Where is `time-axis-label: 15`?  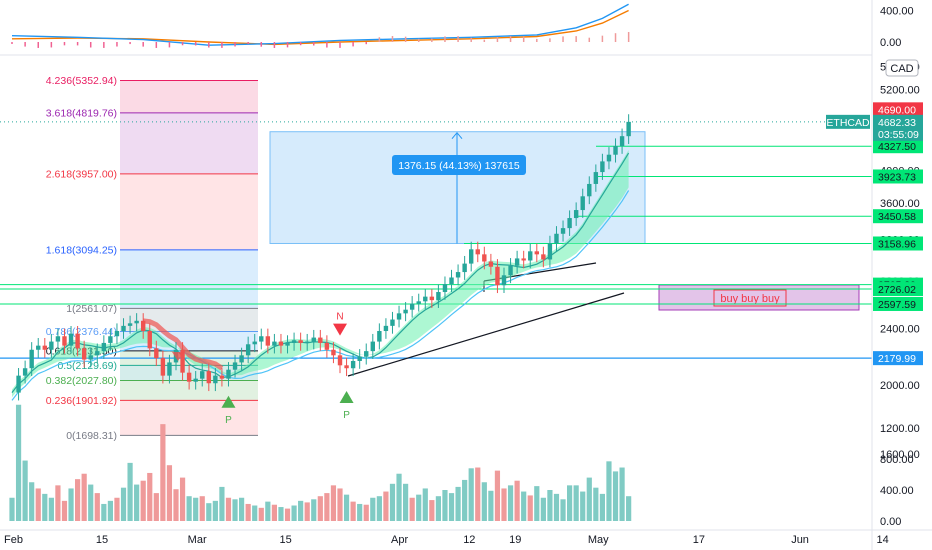
time-axis-label: 15 is located at coordinates (102, 540).